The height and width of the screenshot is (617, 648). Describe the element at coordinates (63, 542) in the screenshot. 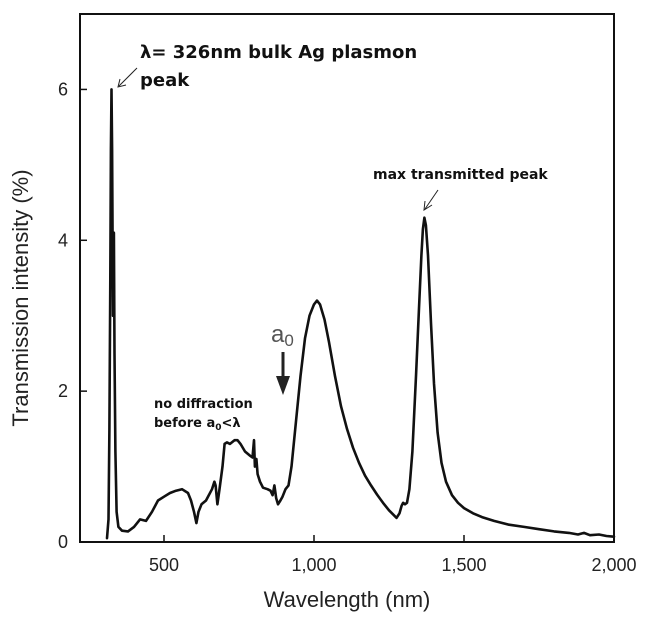

I see `y-tick-label: 0` at that location.